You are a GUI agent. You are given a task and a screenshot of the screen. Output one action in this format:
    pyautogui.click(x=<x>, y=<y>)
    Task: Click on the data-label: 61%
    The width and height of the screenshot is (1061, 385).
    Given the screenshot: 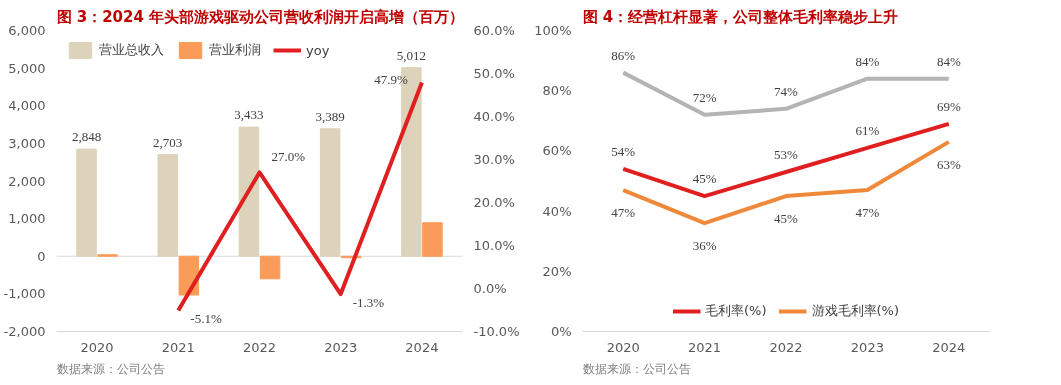 What is the action you would take?
    pyautogui.click(x=867, y=130)
    